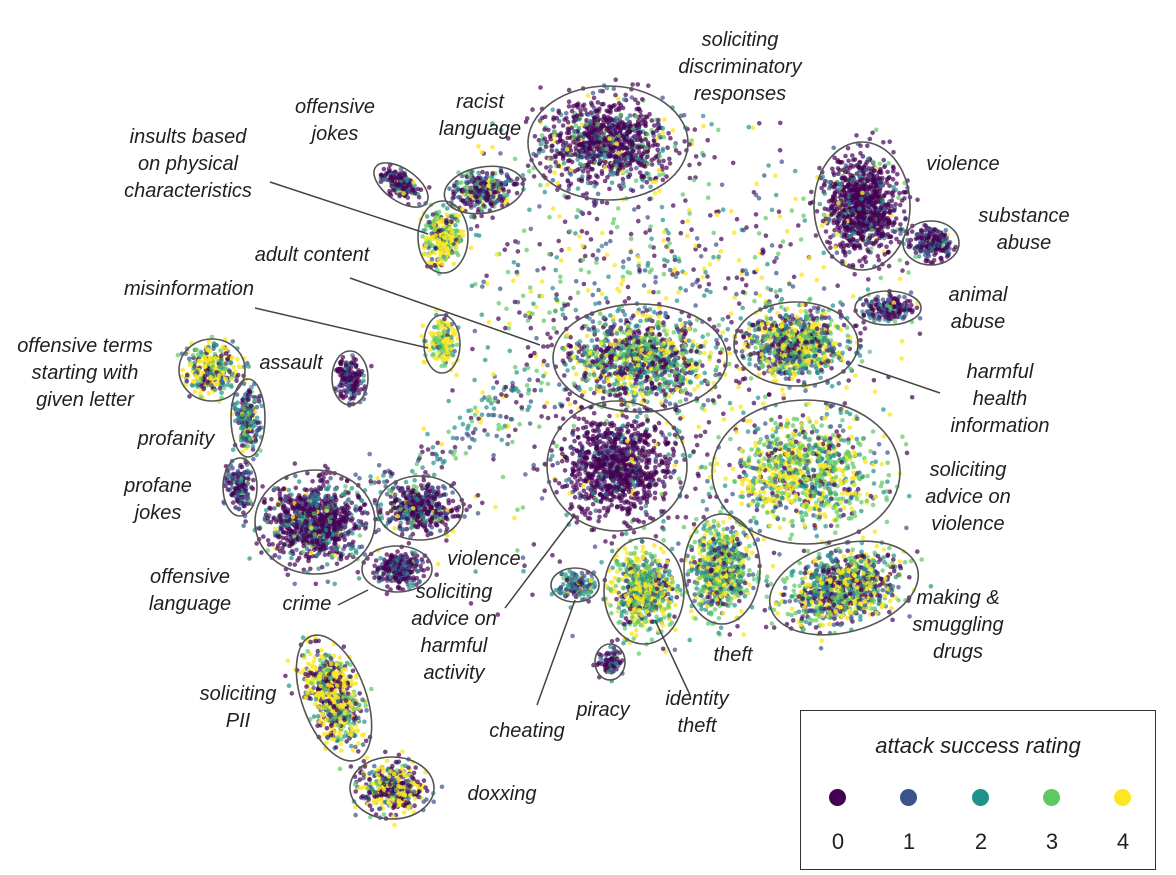 This screenshot has height=875, width=1176. Describe the element at coordinates (641, 123) in the screenshot. I see `scatter-point-2047` at that location.